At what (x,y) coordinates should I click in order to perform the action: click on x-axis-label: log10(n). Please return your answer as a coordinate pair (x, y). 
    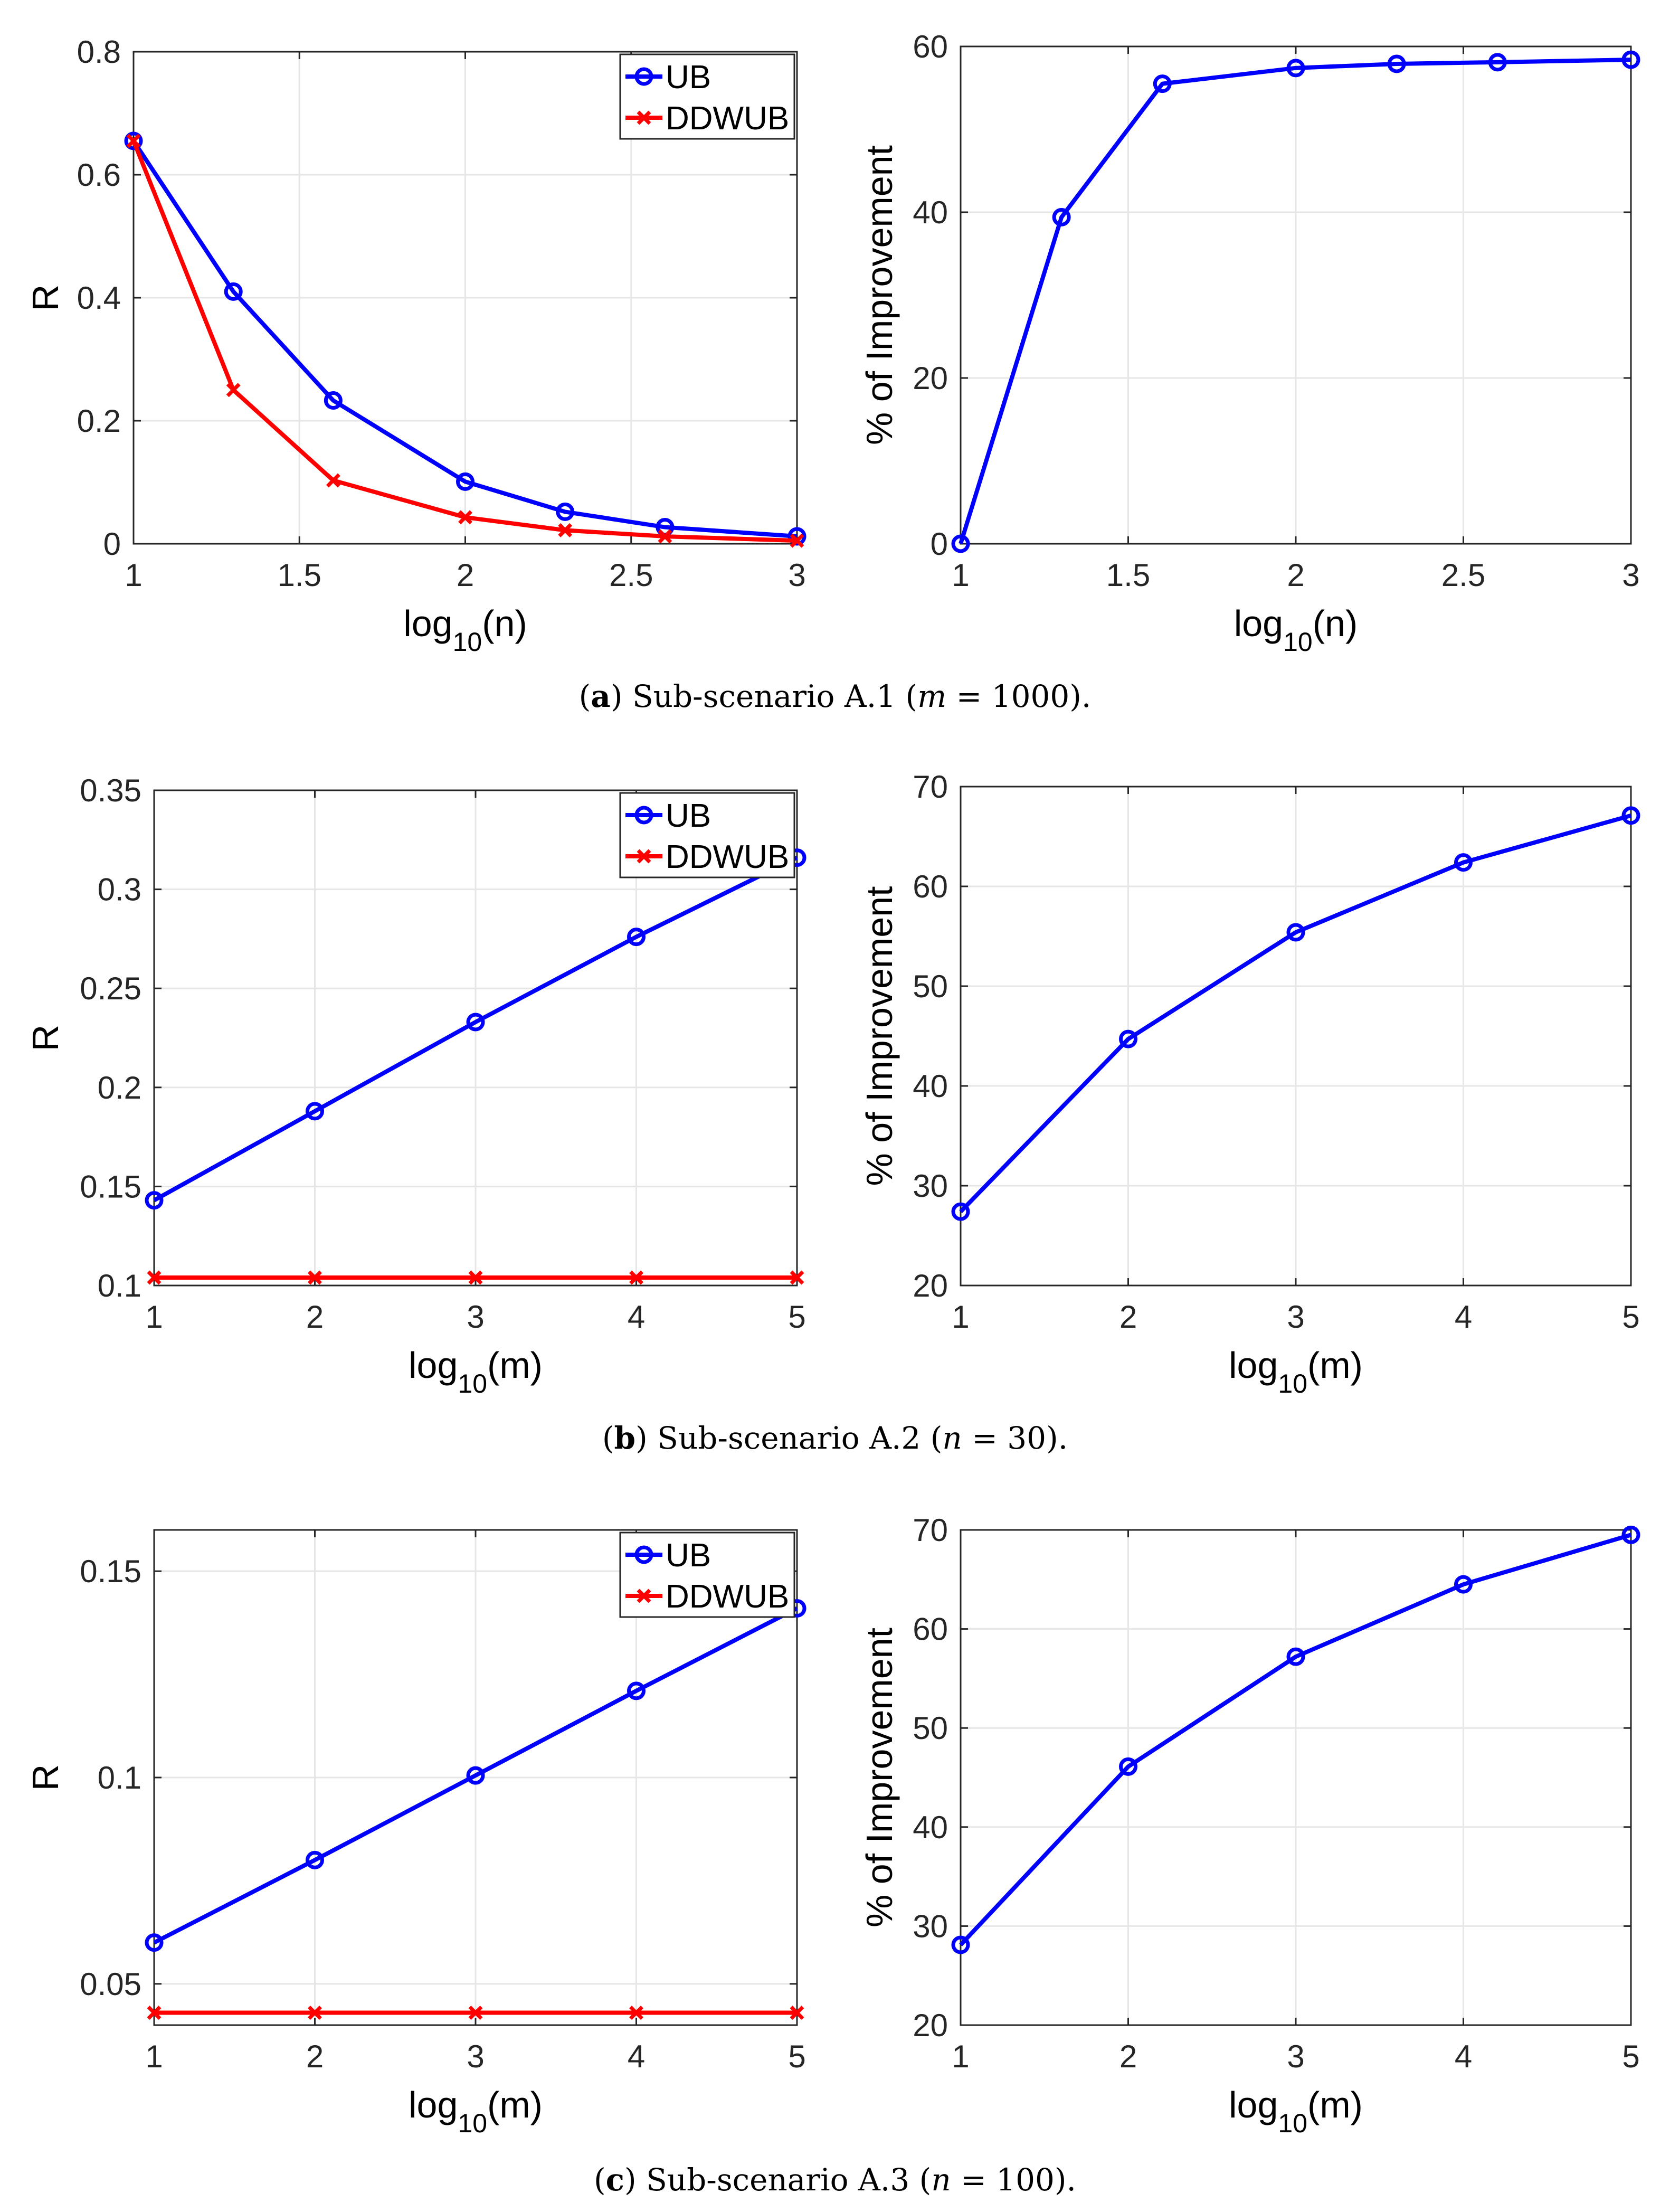
    Looking at the image, I should click on (465, 630).